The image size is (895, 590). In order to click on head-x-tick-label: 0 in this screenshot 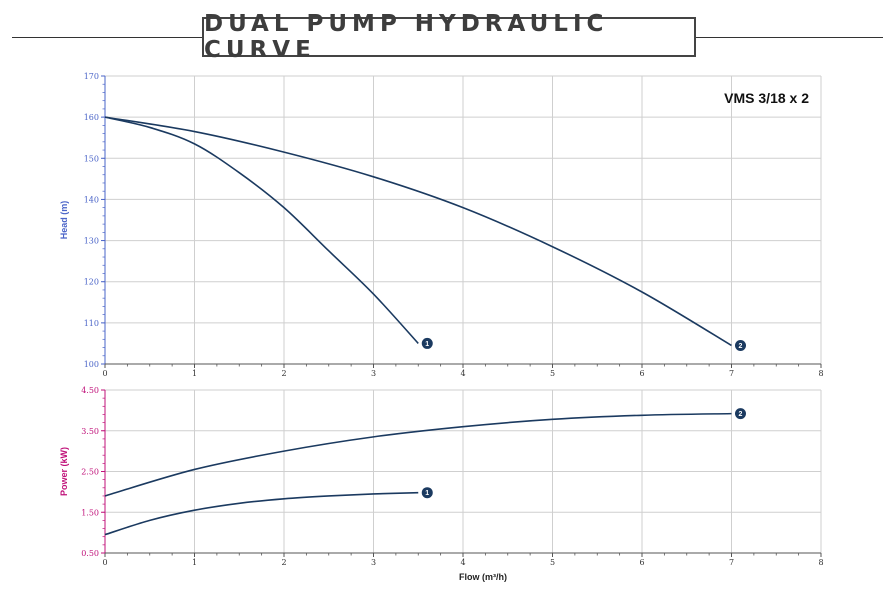, I will do `click(104, 373)`.